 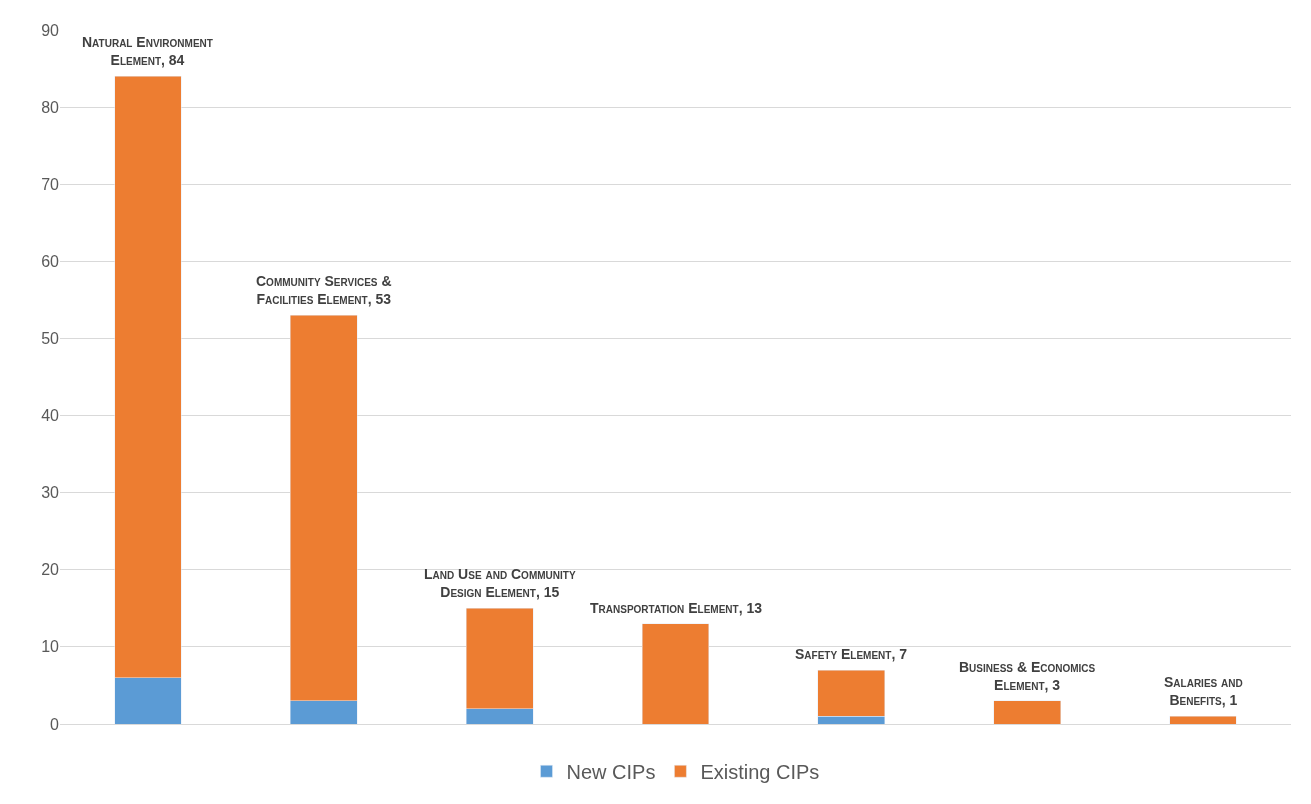 What do you see at coordinates (1027, 676) in the screenshot?
I see `annotation: Business & Economics Element, 3` at bounding box center [1027, 676].